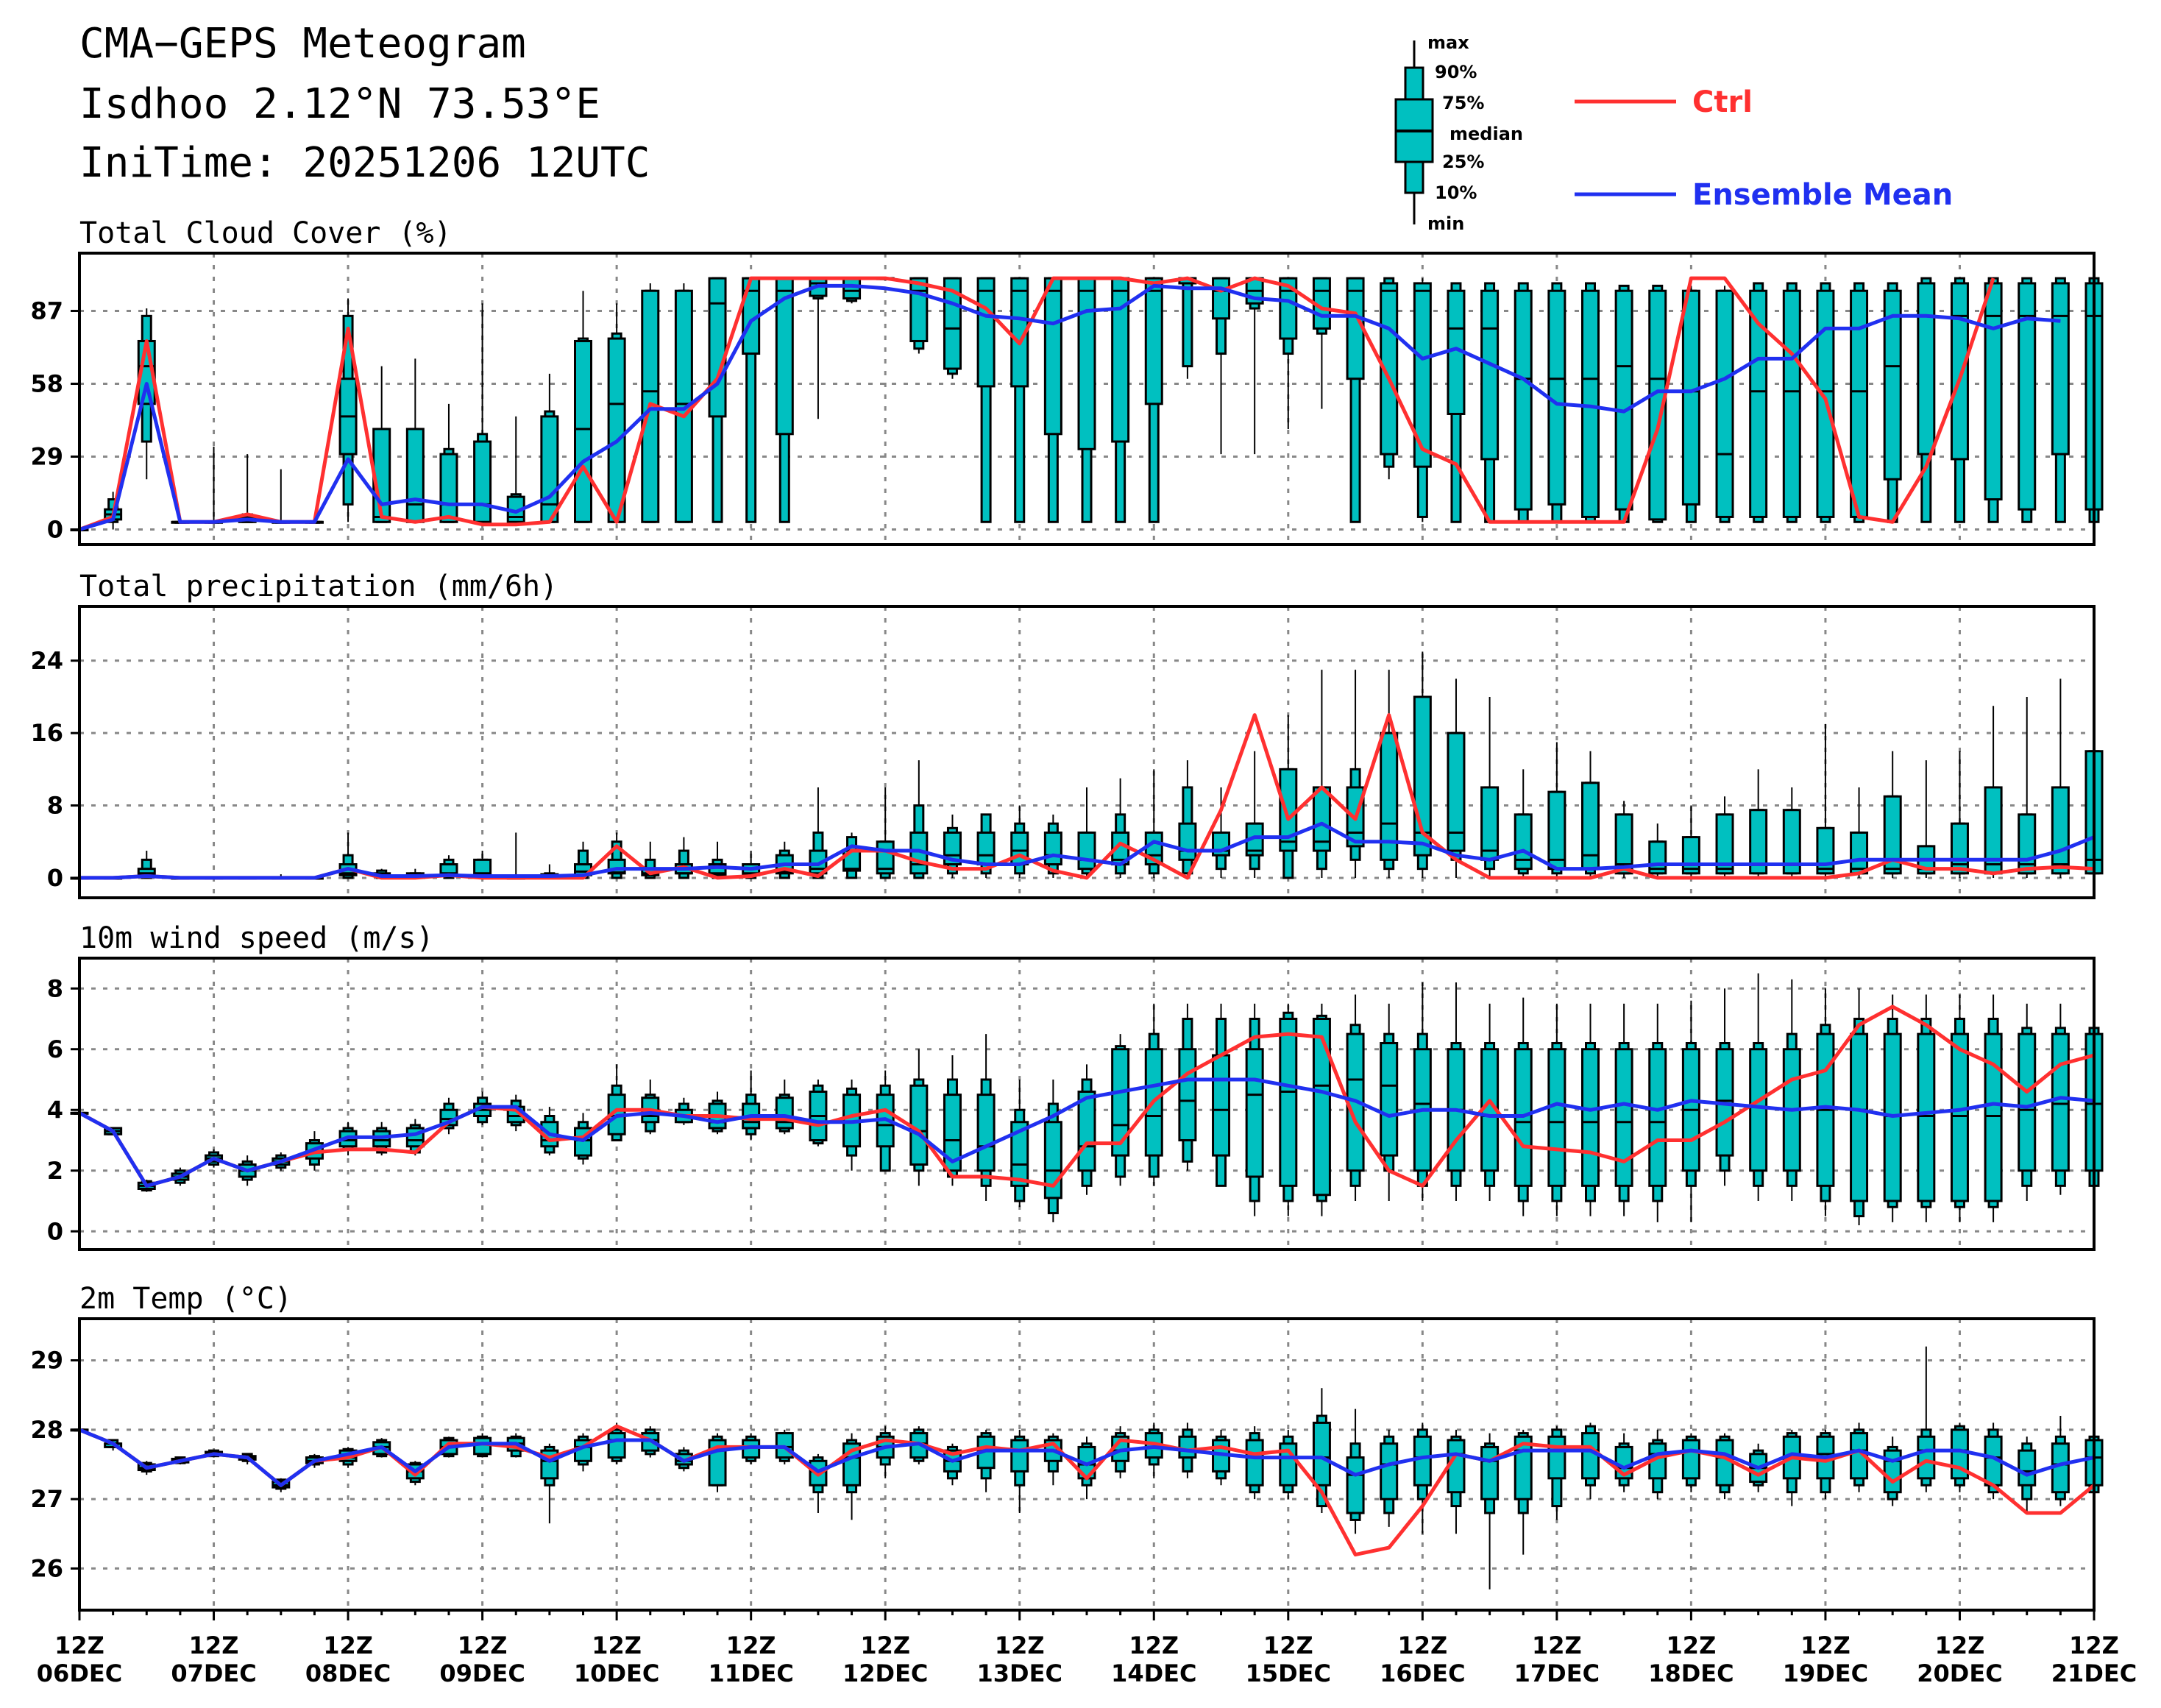 The image size is (2161, 1708). I want to click on panel-title: Total Cloud Cover (%), so click(265, 233).